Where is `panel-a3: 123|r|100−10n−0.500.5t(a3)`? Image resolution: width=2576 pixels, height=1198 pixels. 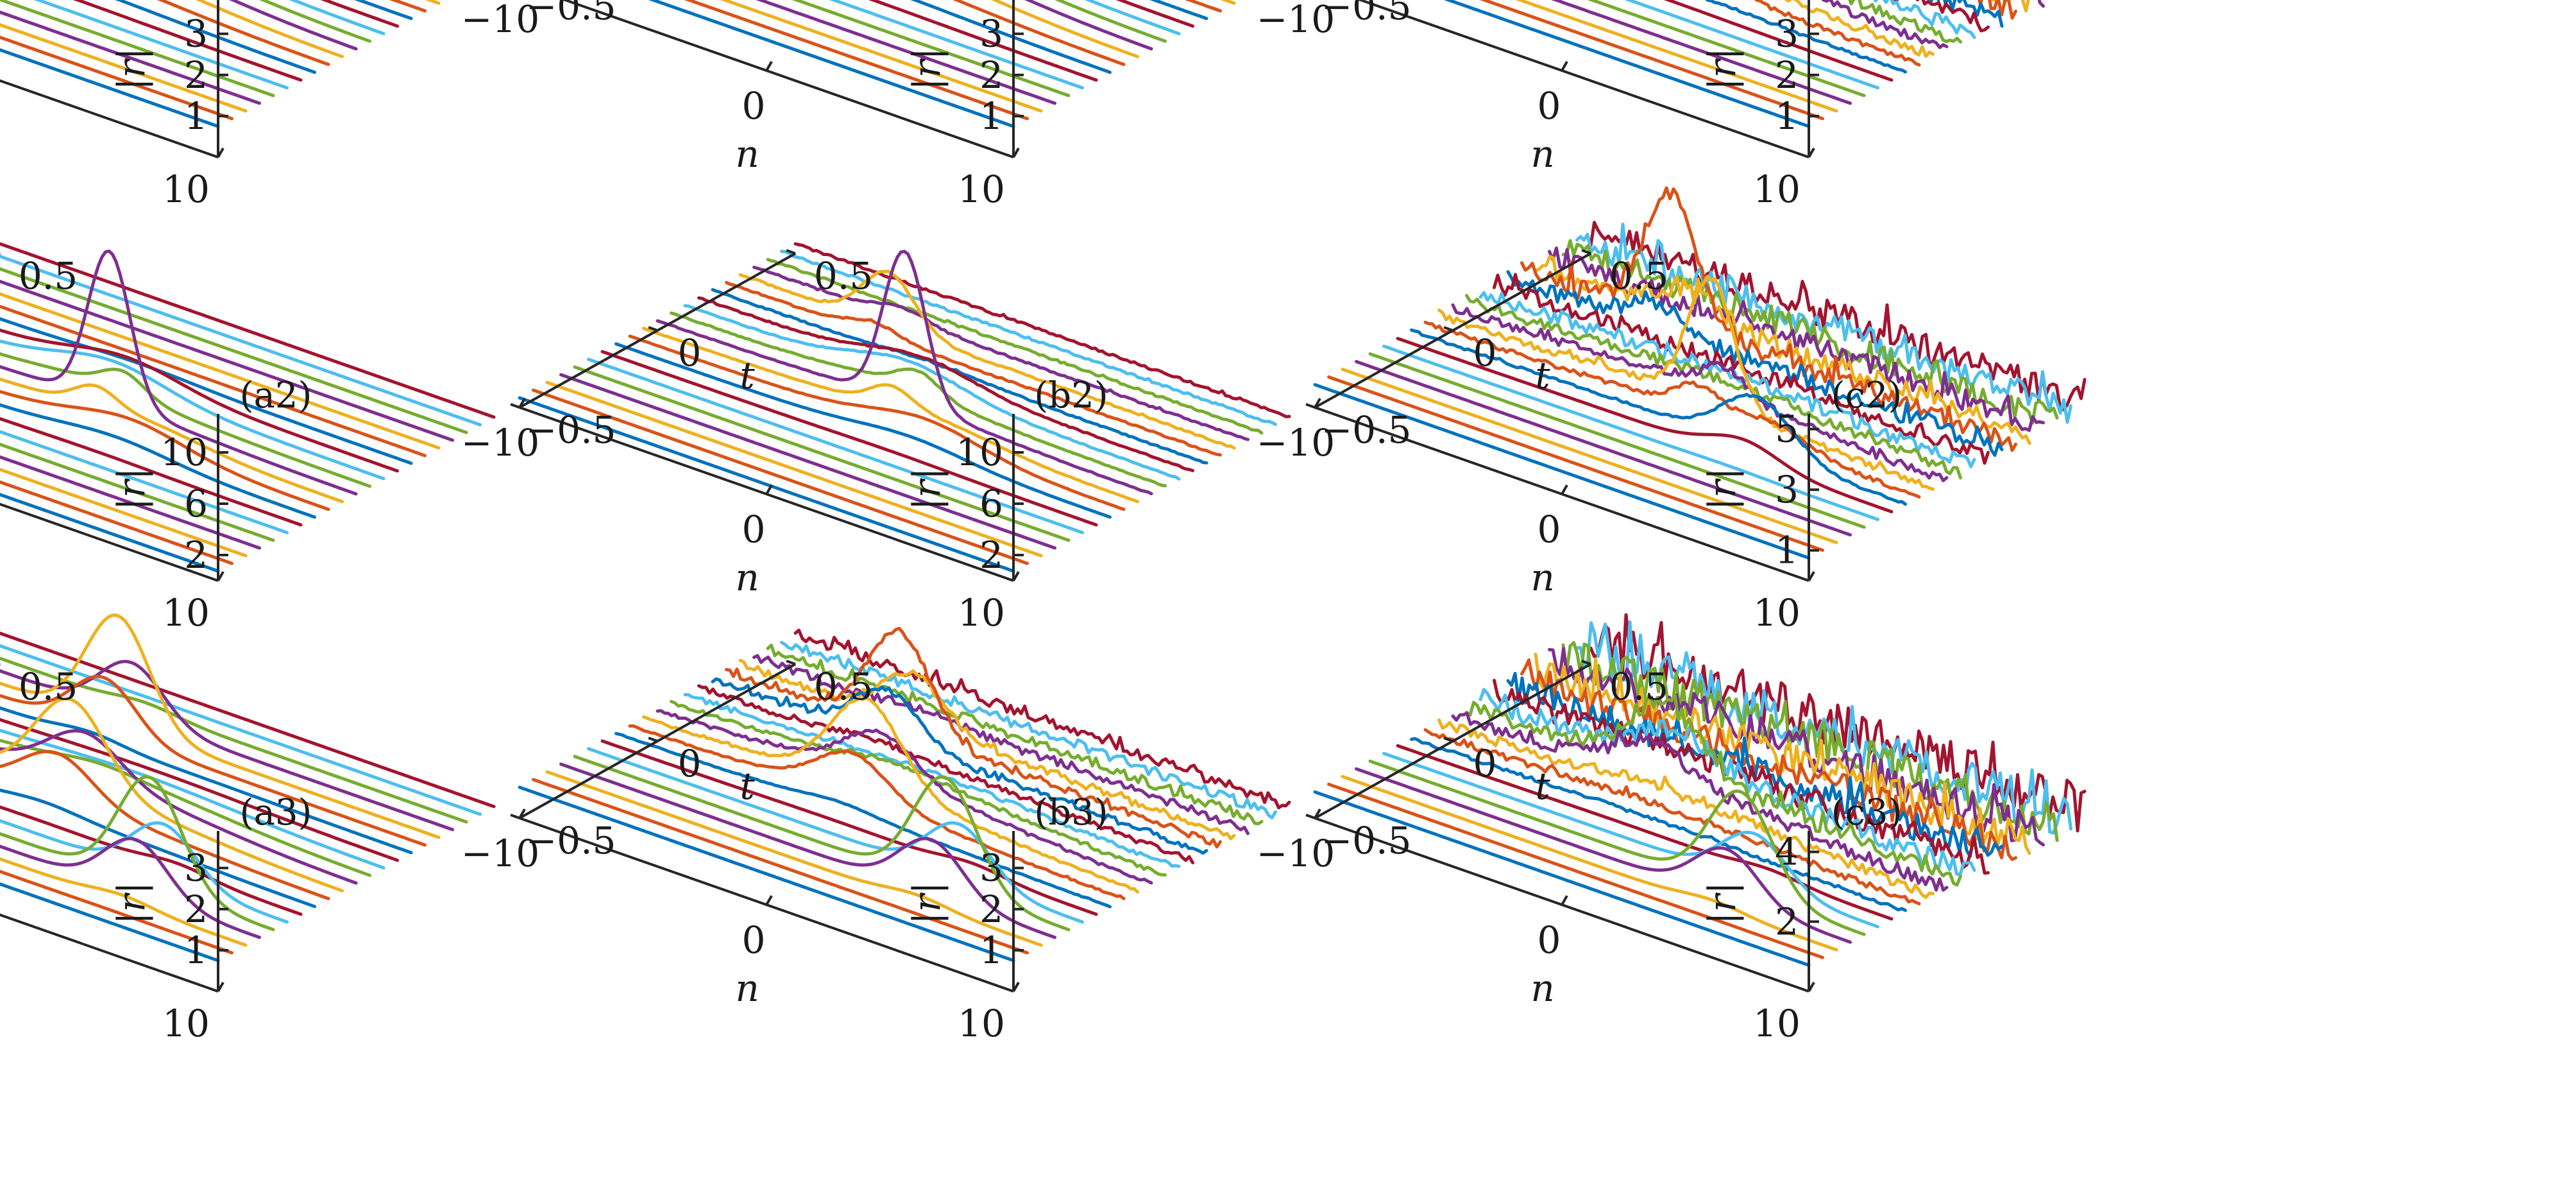 panel-a3: 123|r|100−10n−0.500.5t(a3) is located at coordinates (248, 829).